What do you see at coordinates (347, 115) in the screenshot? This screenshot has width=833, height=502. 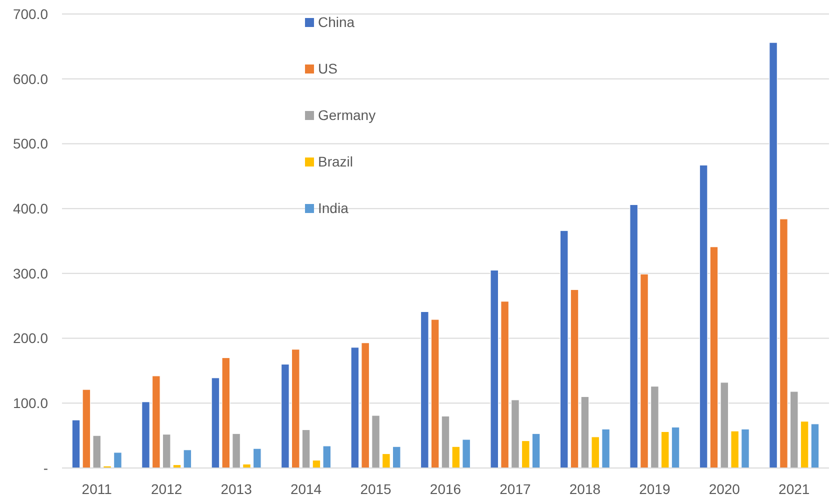 I see `legend-label: Germany` at bounding box center [347, 115].